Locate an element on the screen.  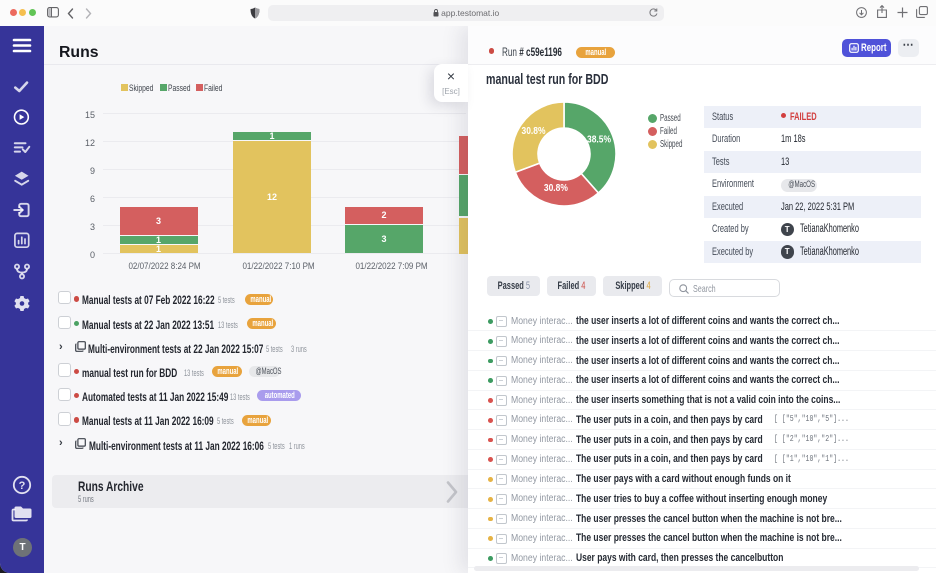
svg-text: 38.5% is located at coordinates (599, 139).